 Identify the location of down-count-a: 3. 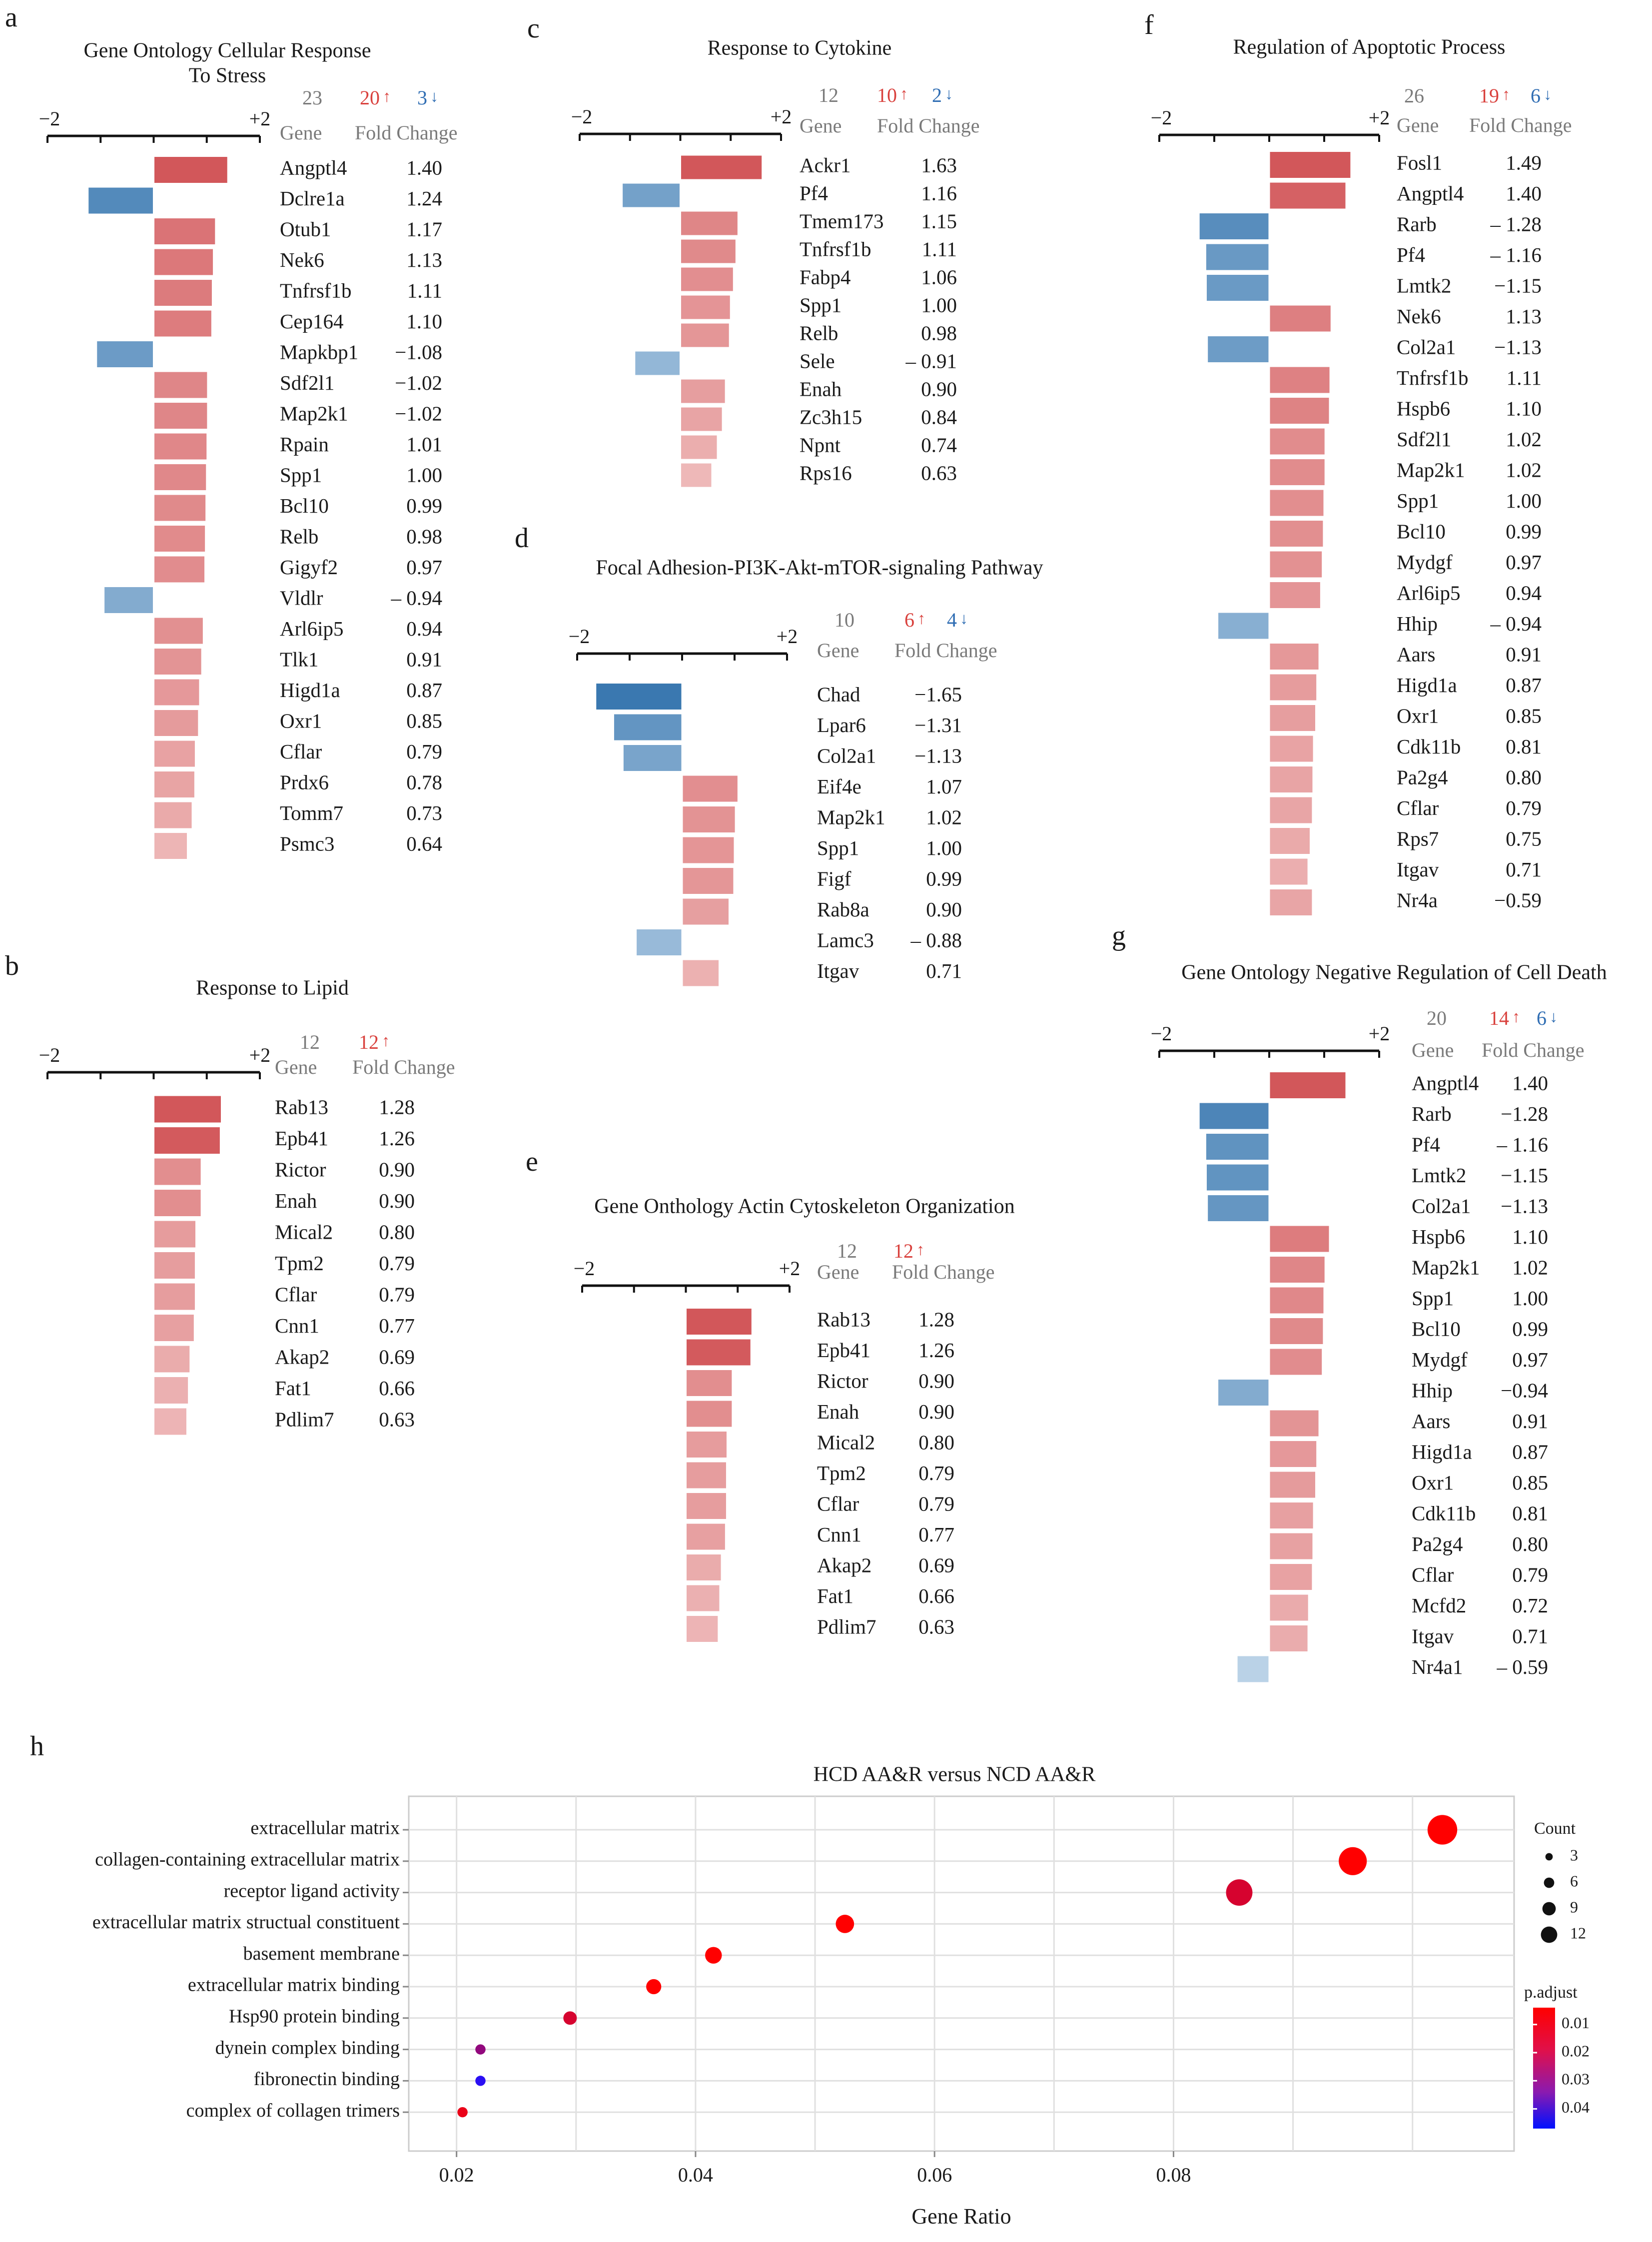
(422, 97).